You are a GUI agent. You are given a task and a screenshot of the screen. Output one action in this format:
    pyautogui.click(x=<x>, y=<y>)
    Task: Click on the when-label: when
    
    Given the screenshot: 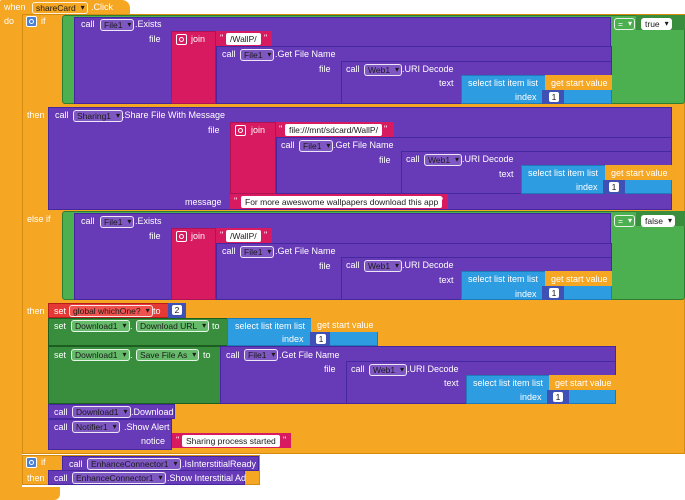 What is the action you would take?
    pyautogui.click(x=15, y=7)
    